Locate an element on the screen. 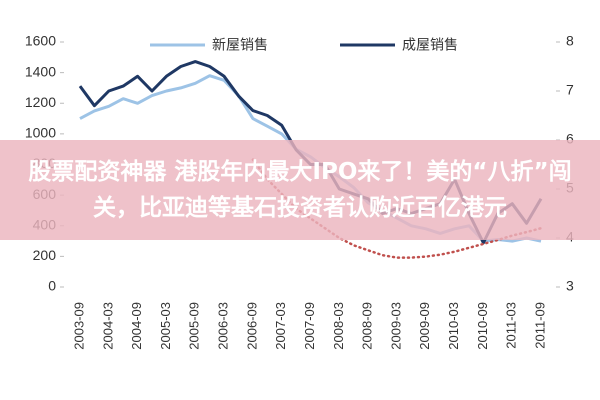 This screenshot has width=600, height=400. x-tick-label: 2008-09 is located at coordinates (367, 326).